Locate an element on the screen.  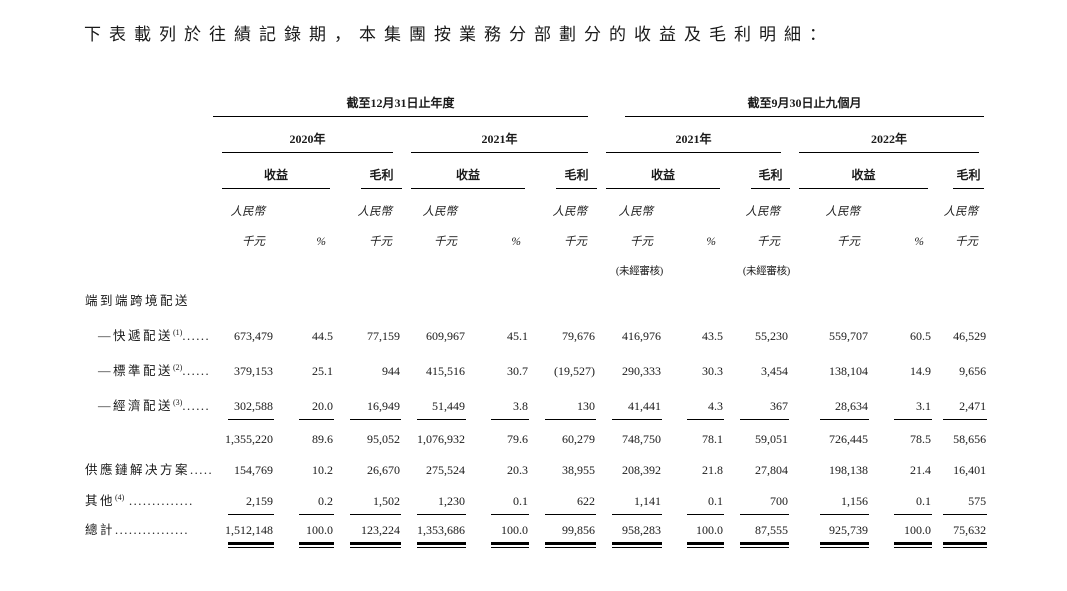
value-cell: 79.6 is located at coordinates (517, 439).